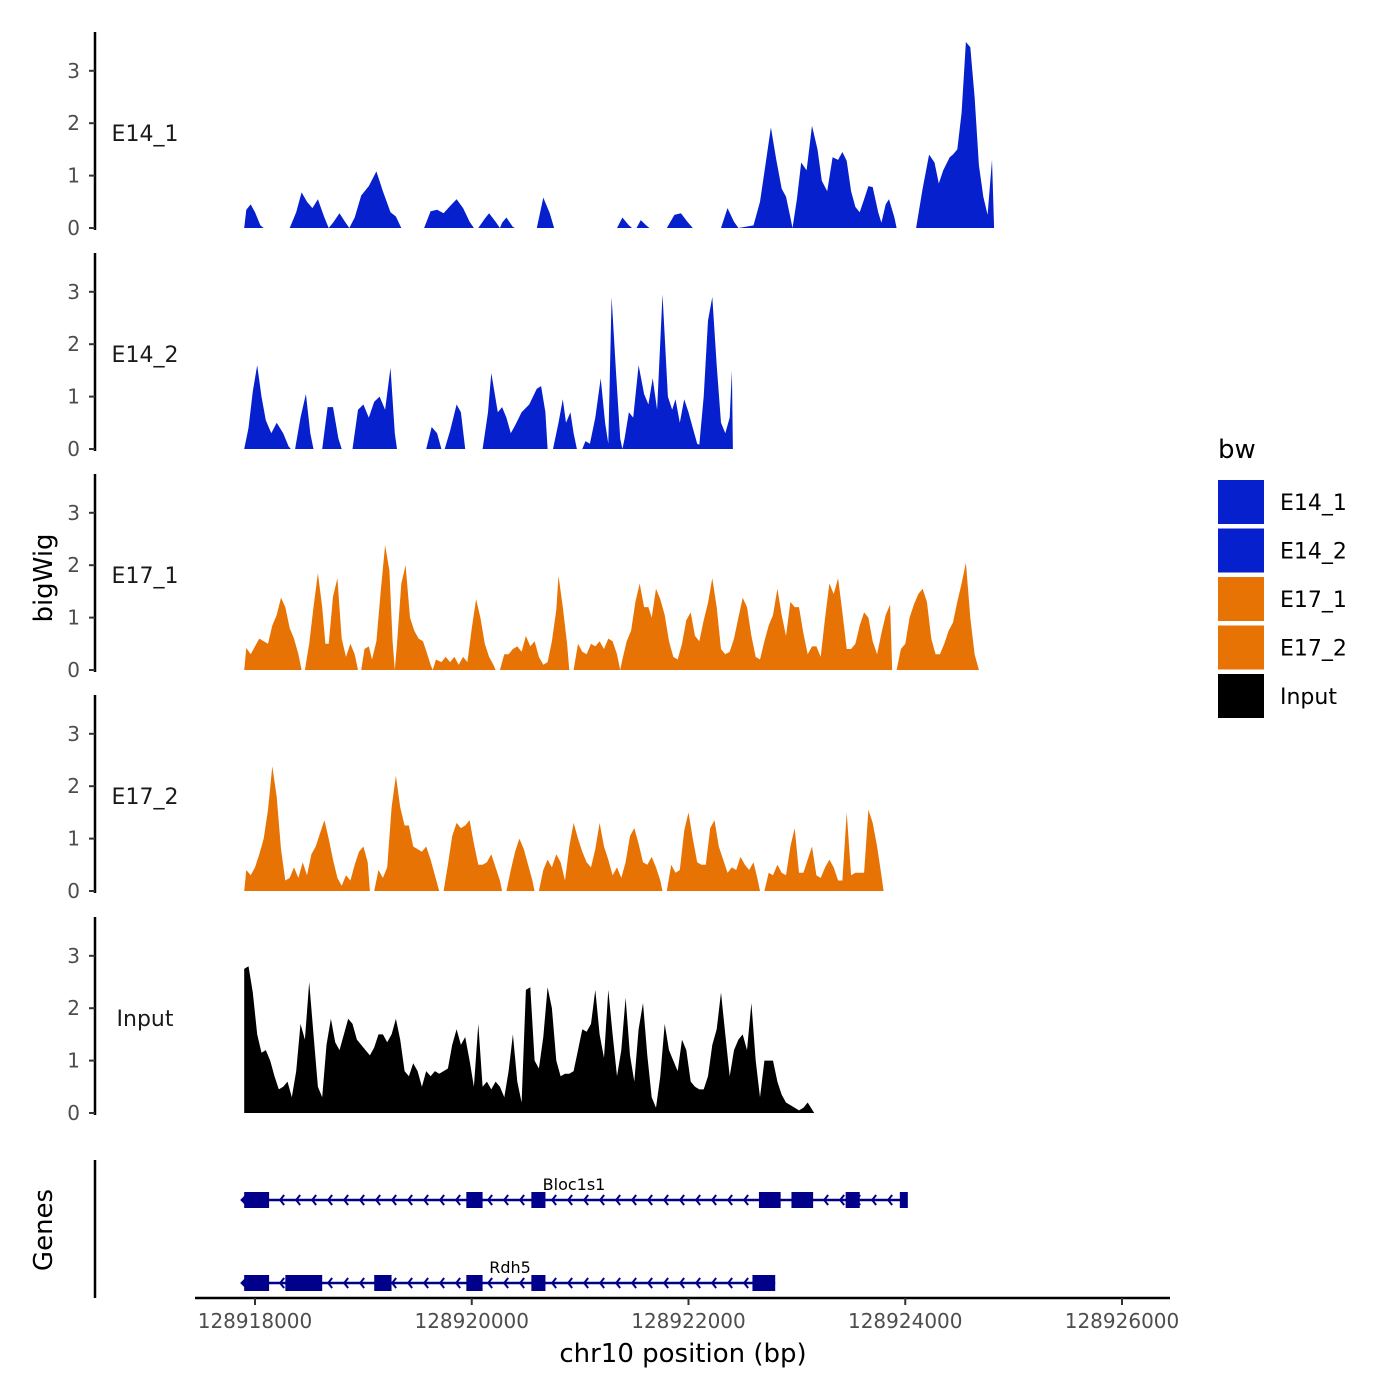 The image size is (1400, 1400). What do you see at coordinates (1282, 599) in the screenshot?
I see `legend-items: E14_1 E14_2 E17_1 E17_2 Input` at bounding box center [1282, 599].